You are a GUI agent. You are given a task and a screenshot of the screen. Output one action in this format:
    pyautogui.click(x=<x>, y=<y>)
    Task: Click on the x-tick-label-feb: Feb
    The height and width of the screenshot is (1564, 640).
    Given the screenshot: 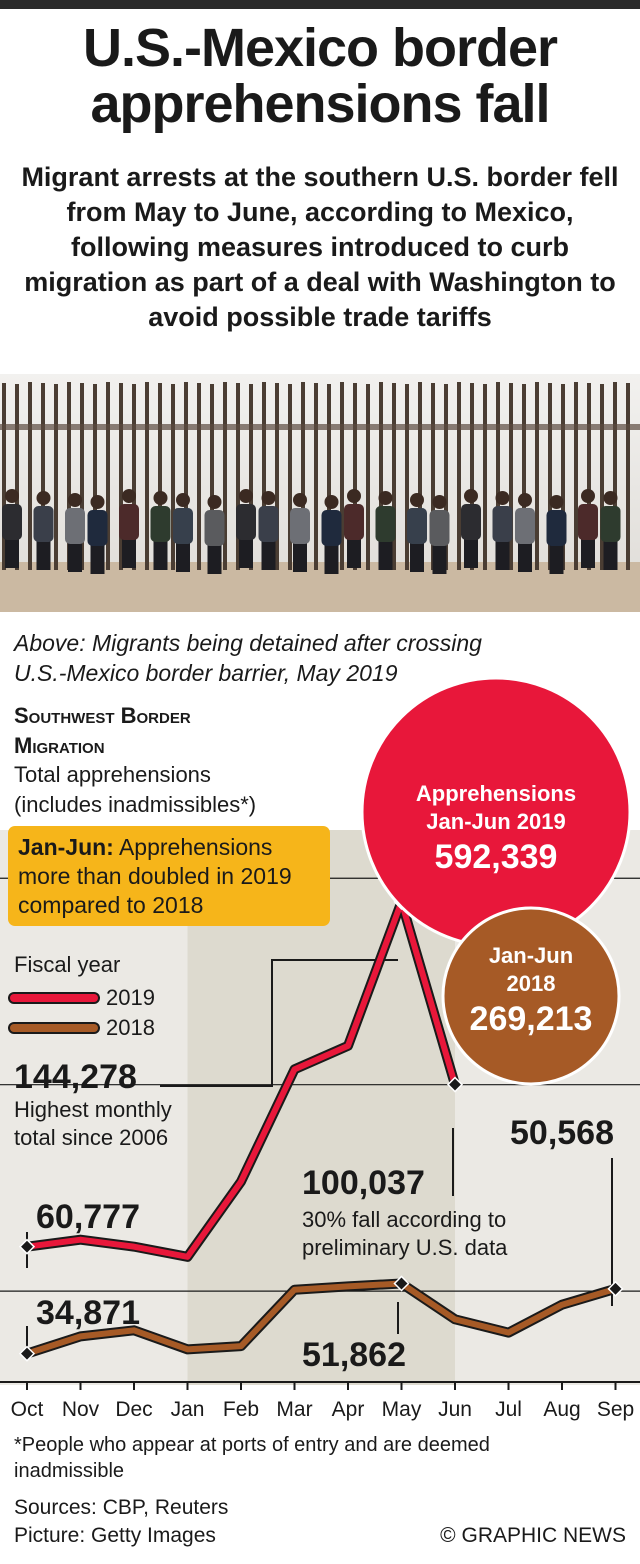 What is the action you would take?
    pyautogui.click(x=241, y=1409)
    